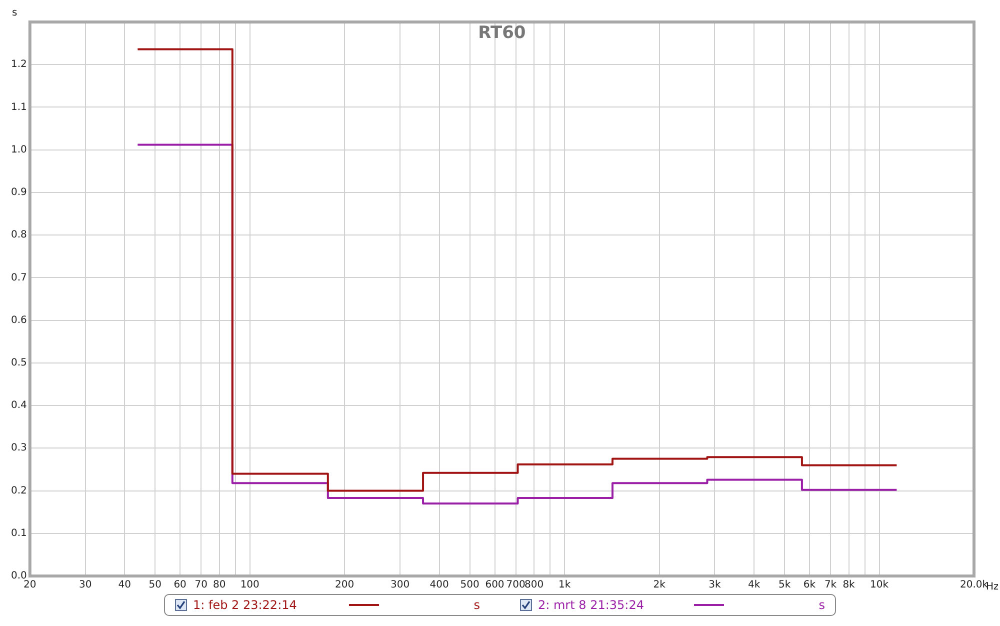  What do you see at coordinates (18, 406) in the screenshot?
I see `y-tick-label: 0.4` at bounding box center [18, 406].